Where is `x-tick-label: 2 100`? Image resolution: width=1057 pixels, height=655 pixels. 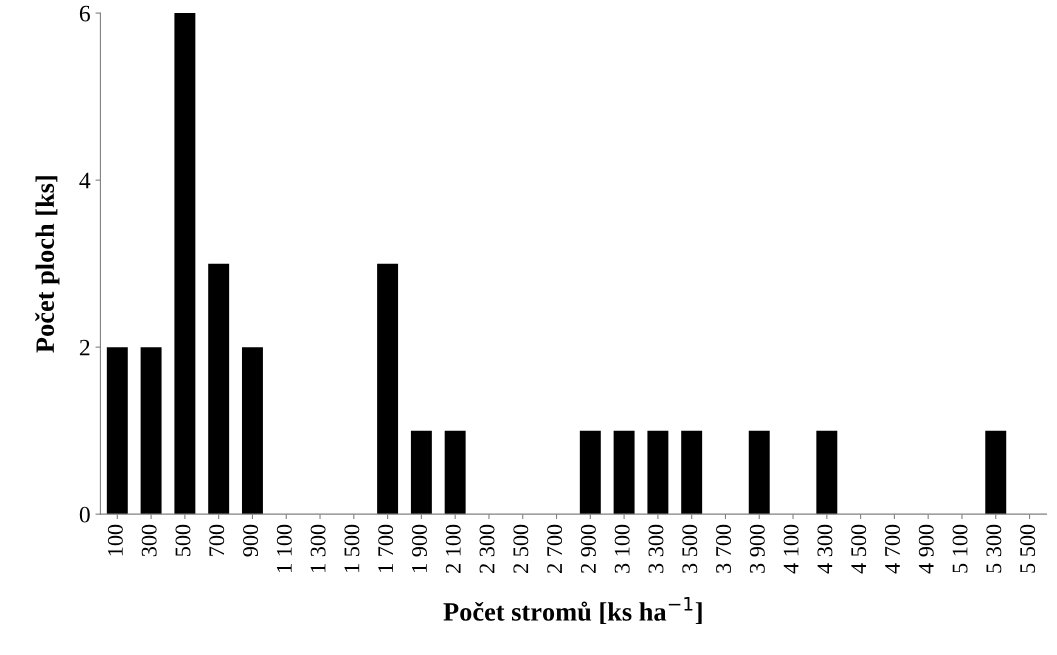
x-tick-label: 2 100 is located at coordinates (453, 548).